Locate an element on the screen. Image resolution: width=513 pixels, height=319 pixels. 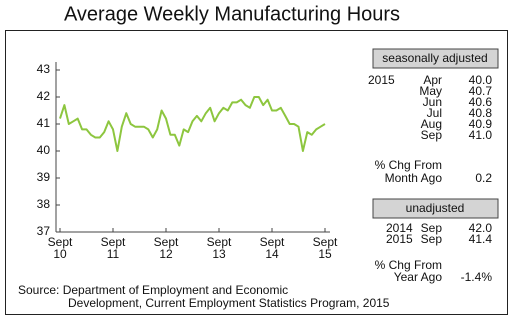
panel-value: 41.4 is located at coordinates (481, 239).